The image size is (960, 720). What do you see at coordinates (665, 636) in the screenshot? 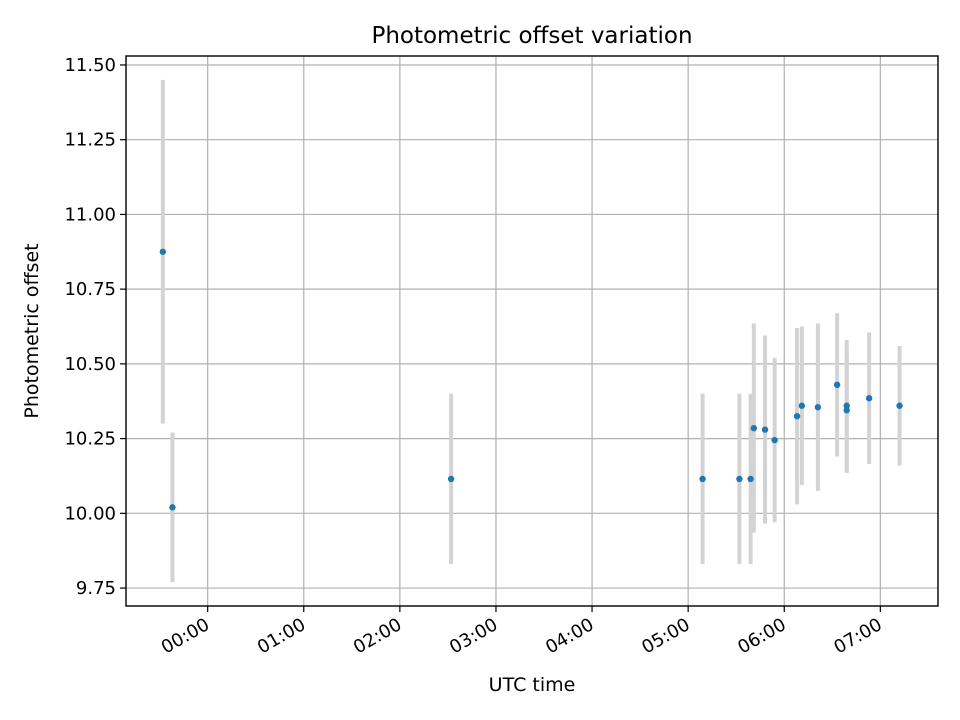
I see `x-tick-label: 05:00` at bounding box center [665, 636].